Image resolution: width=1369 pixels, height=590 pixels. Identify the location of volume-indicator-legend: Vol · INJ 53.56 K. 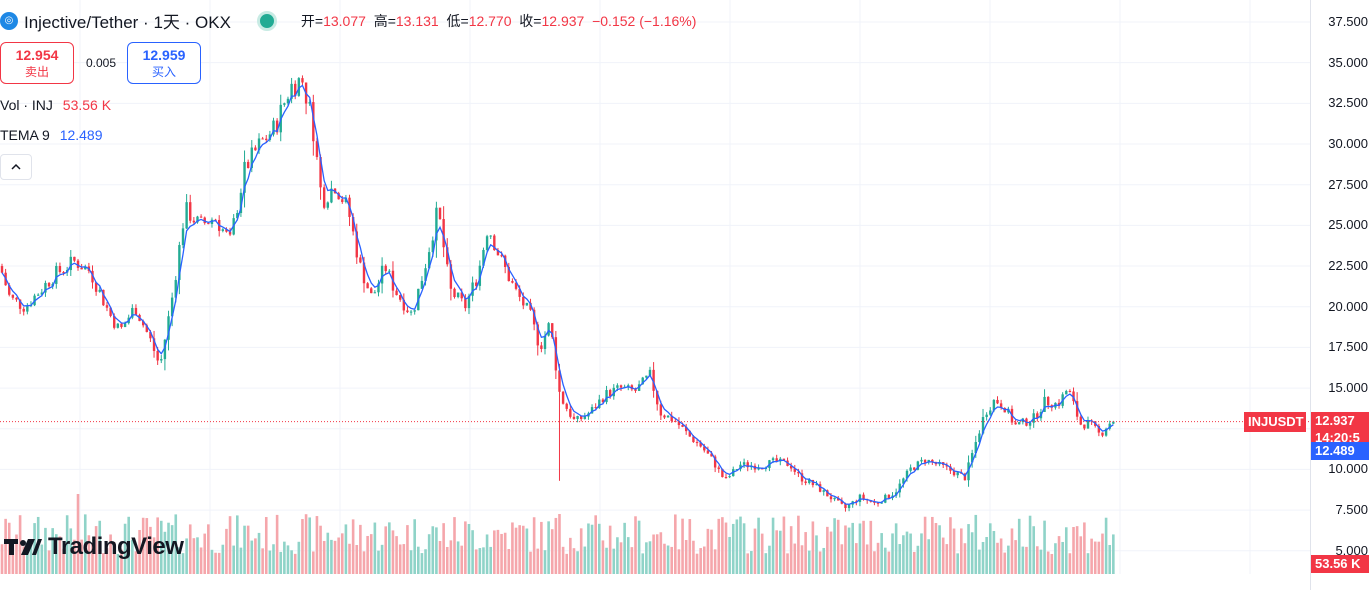
(55, 105).